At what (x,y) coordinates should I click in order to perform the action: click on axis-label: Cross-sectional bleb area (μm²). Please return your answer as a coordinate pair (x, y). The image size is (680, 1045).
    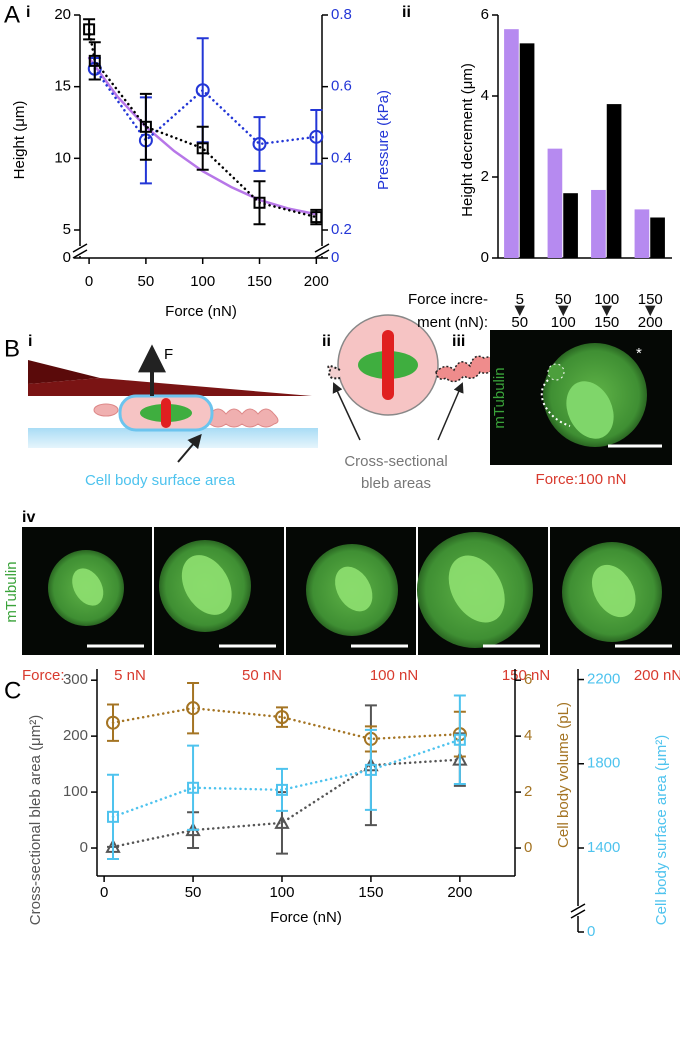
    Looking at the image, I should click on (35, 820).